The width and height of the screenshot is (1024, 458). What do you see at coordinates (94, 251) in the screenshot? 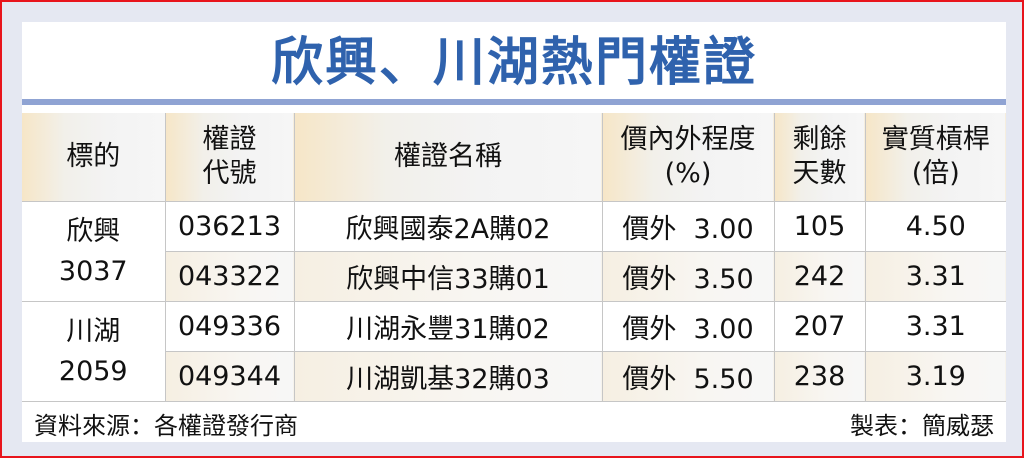
I see `stock-cell: 欣興 3037` at bounding box center [94, 251].